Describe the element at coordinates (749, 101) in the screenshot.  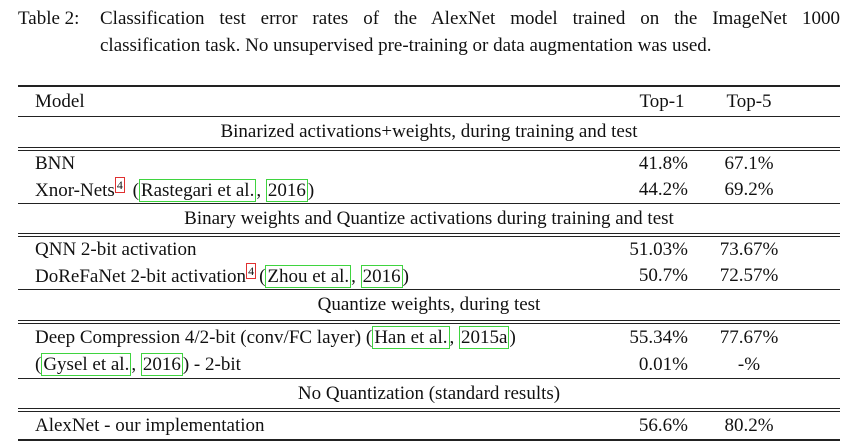
I see `header-cell: Top-5` at that location.